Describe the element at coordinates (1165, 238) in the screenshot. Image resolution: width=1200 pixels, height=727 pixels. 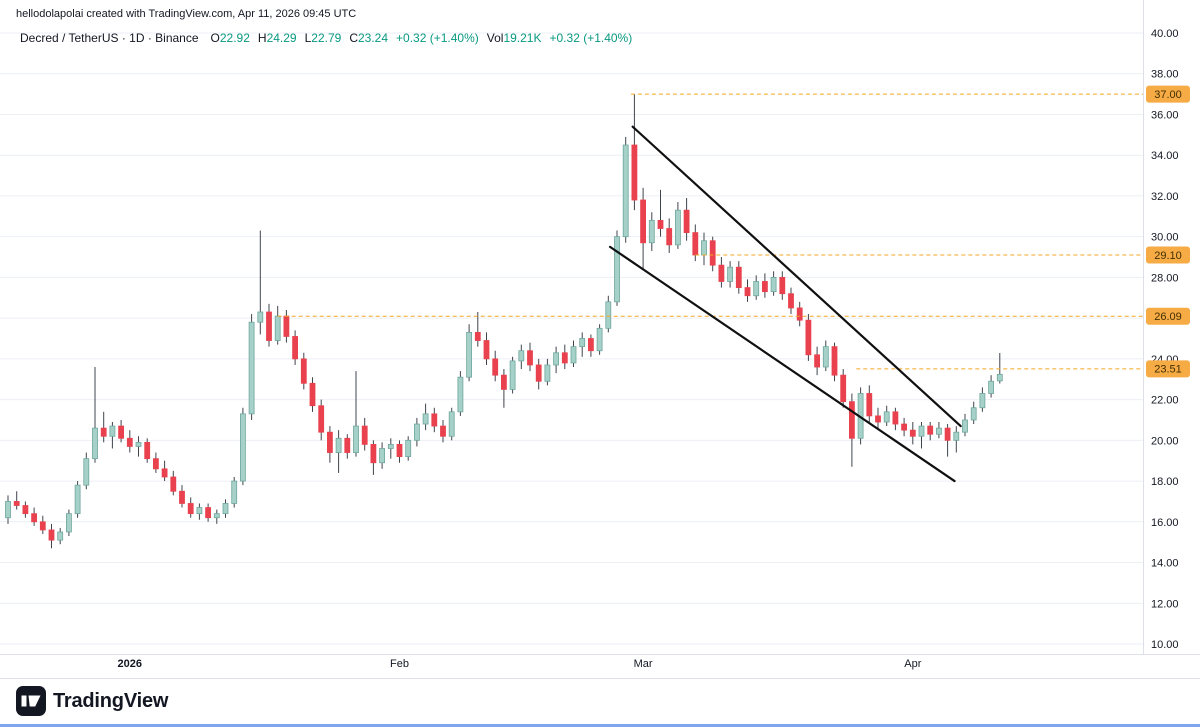
I see `price-axis-label: 30.00` at that location.